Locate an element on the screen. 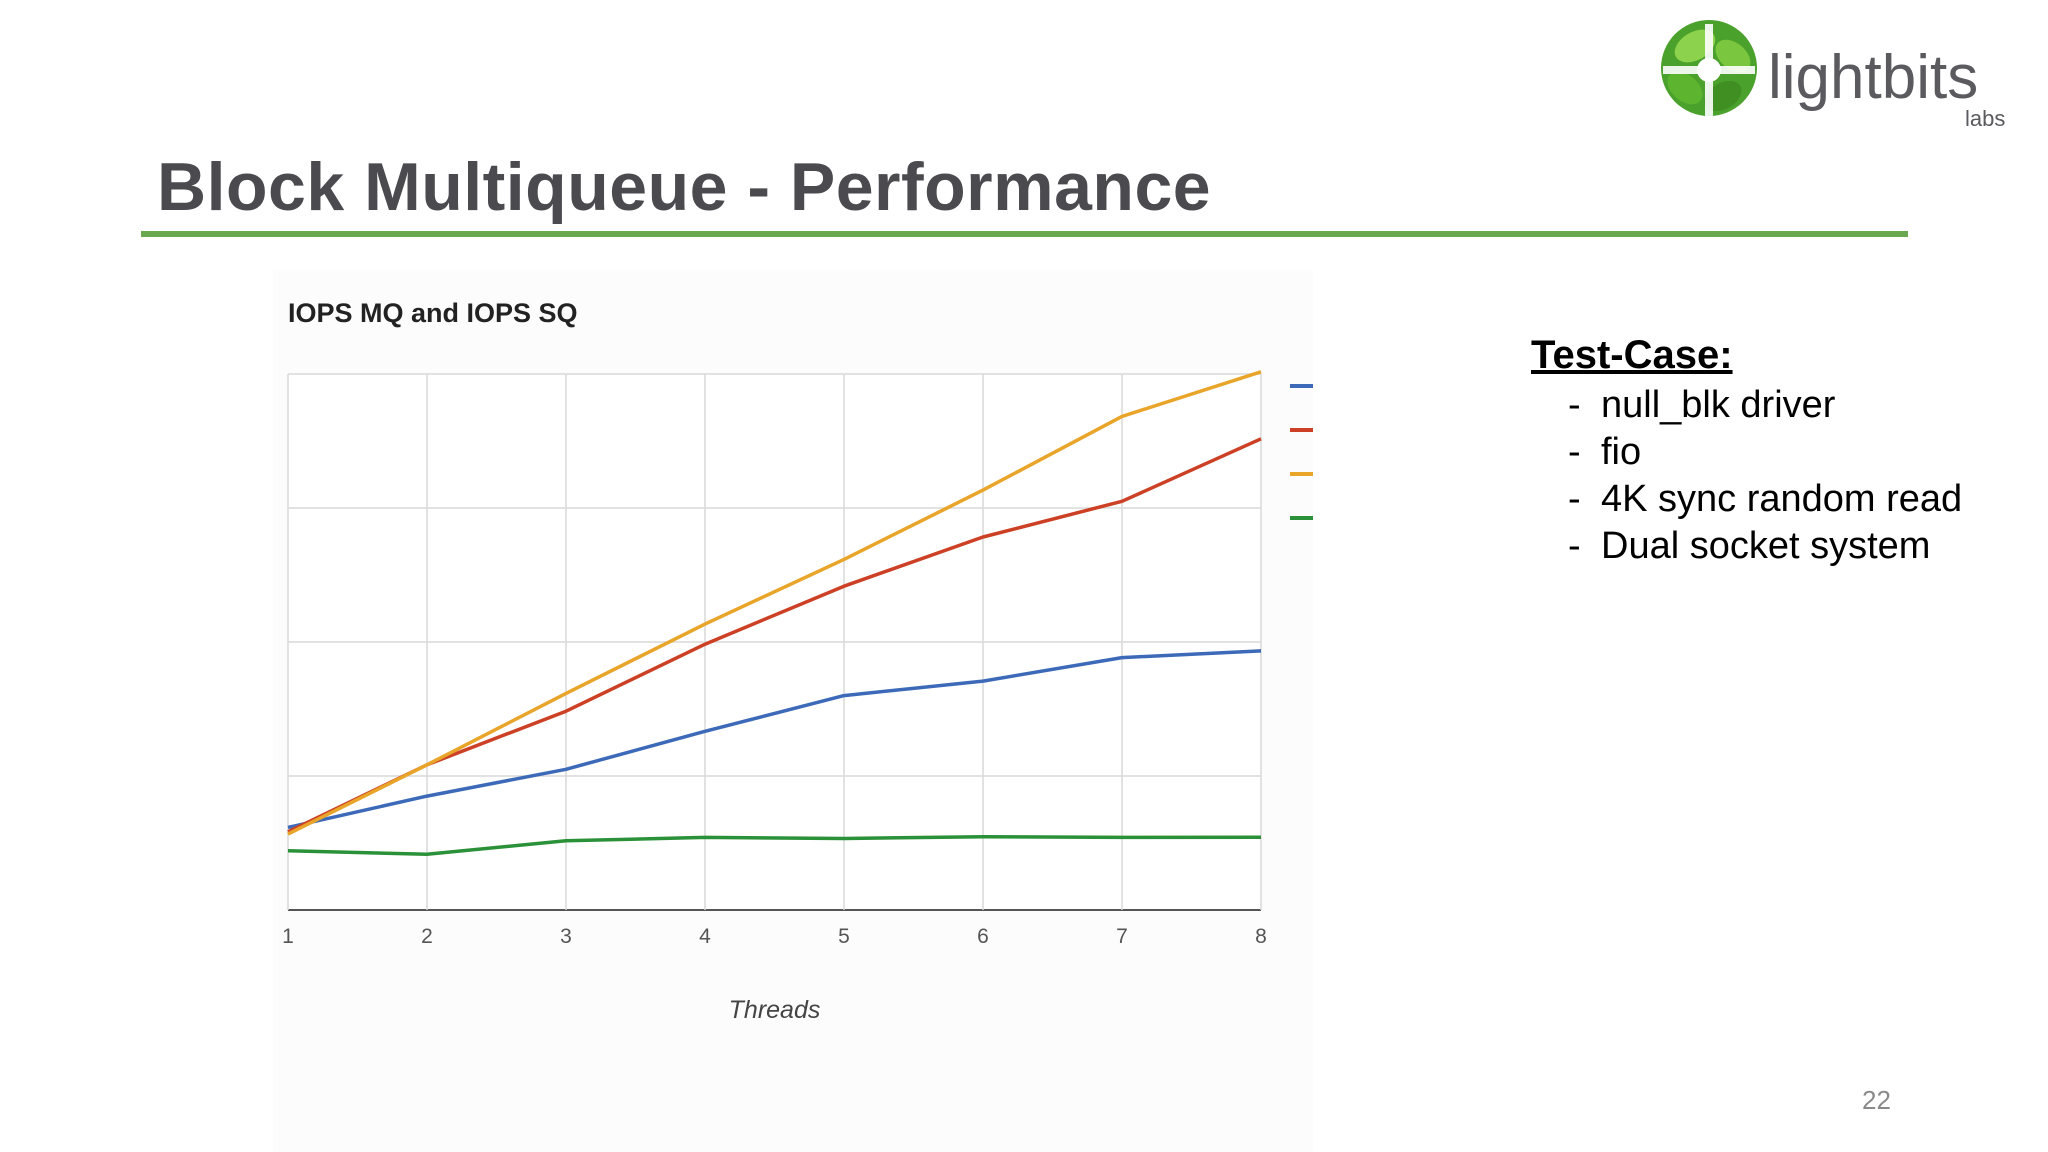 Image resolution: width=2048 pixels, height=1152 pixels. x-axis-label: Threads is located at coordinates (775, 1010).